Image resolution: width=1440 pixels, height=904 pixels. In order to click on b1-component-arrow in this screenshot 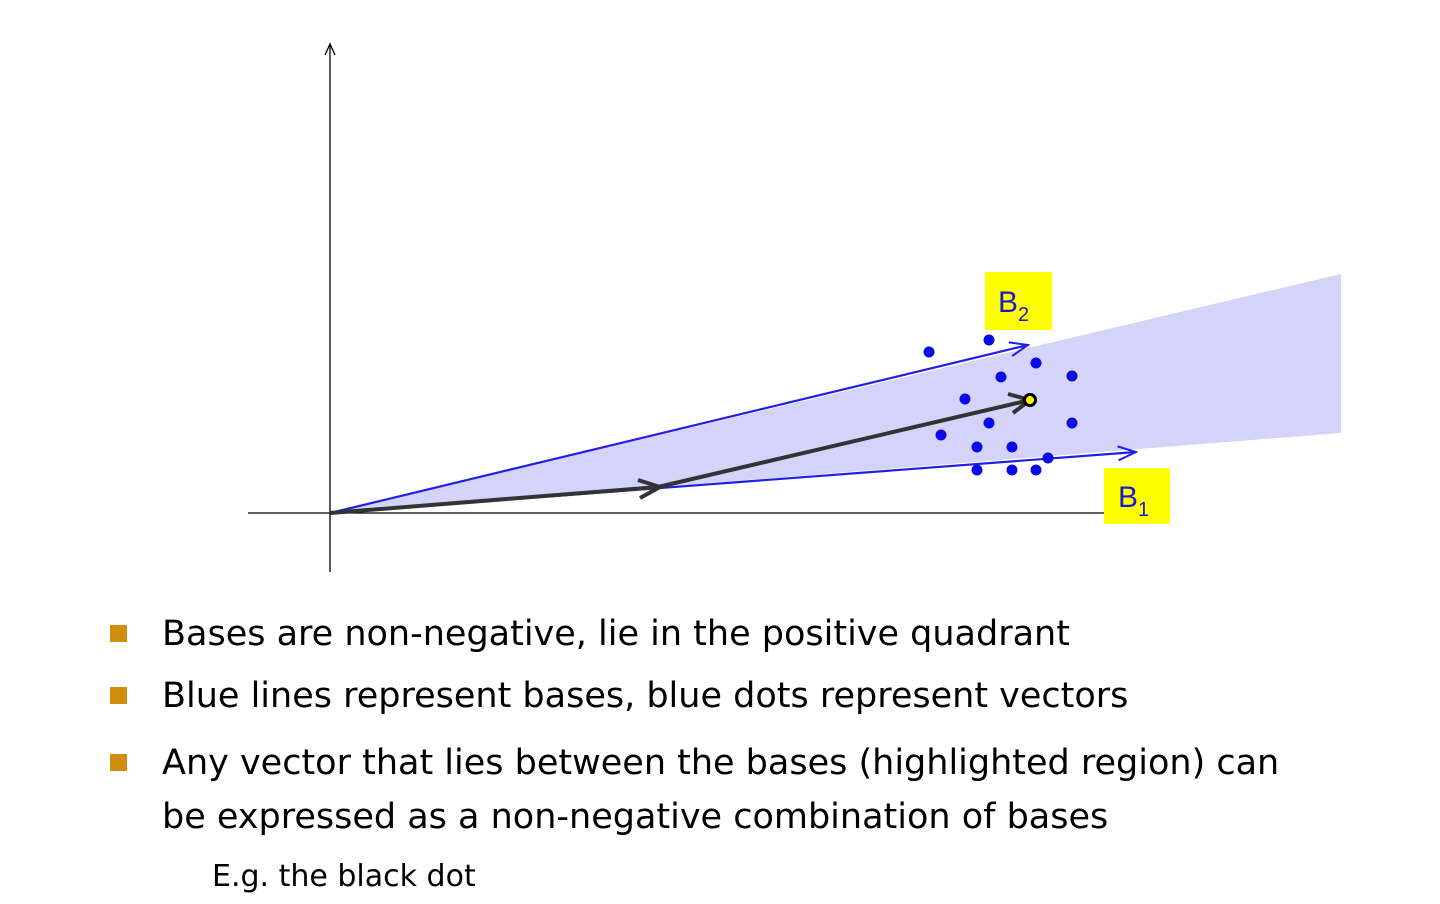, I will do `click(494, 500)`.